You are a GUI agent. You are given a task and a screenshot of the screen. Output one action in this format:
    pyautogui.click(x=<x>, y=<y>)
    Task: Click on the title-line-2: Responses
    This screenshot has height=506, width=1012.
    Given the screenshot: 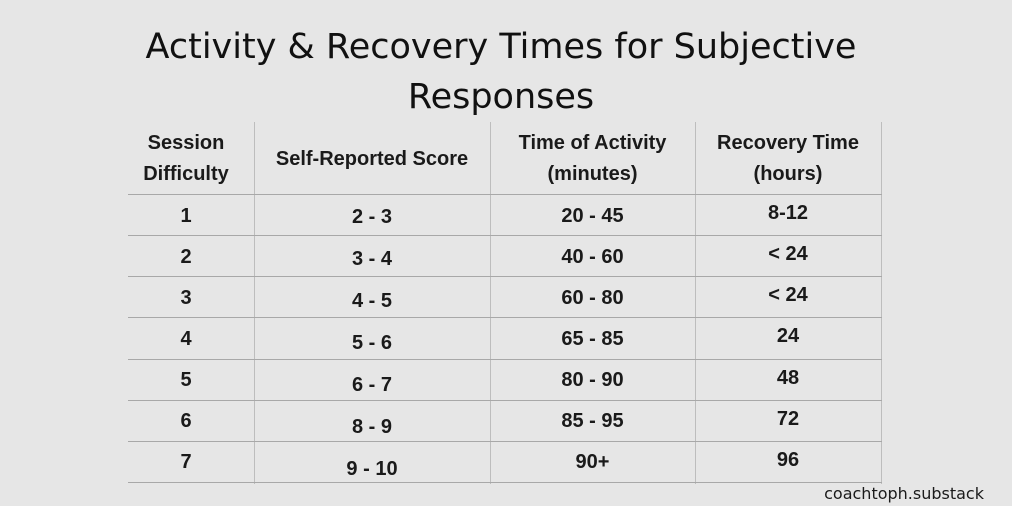 What is the action you would take?
    pyautogui.click(x=501, y=97)
    